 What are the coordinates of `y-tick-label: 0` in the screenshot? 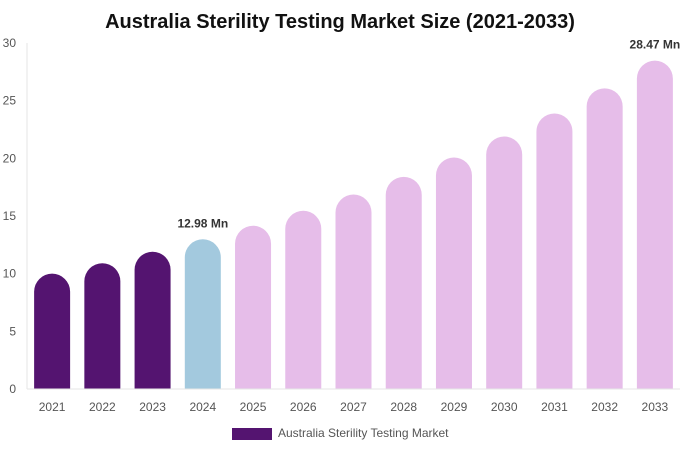 It's located at (12, 389).